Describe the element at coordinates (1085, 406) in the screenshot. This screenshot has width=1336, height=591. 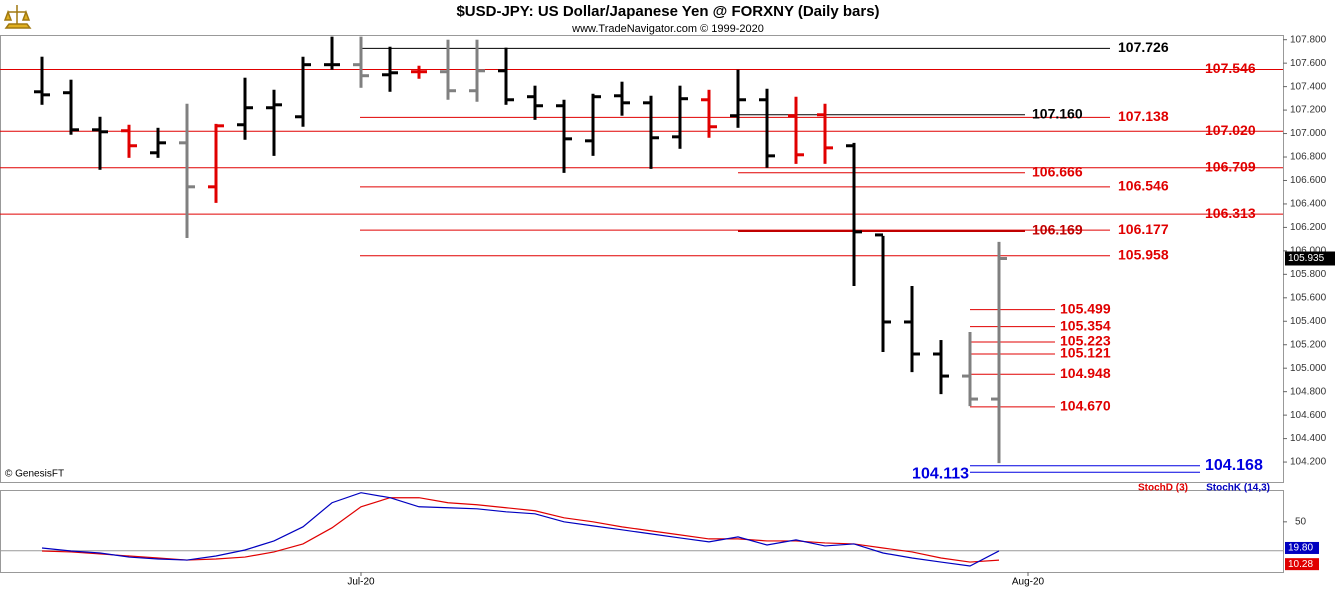
I see `level-label: 104.670` at that location.